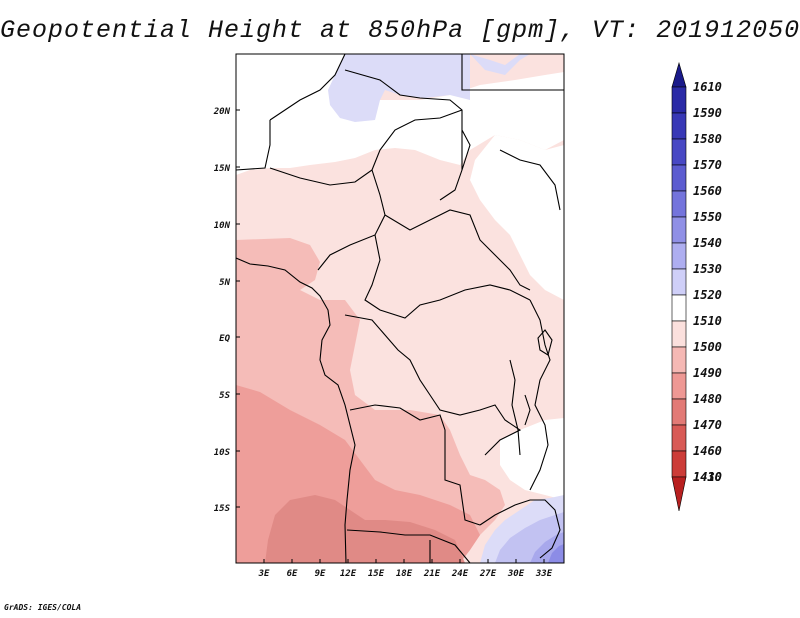 This screenshot has height=618, width=800. What do you see at coordinates (320, 574) in the screenshot?
I see `lon-label-9e: 9E` at bounding box center [320, 574].